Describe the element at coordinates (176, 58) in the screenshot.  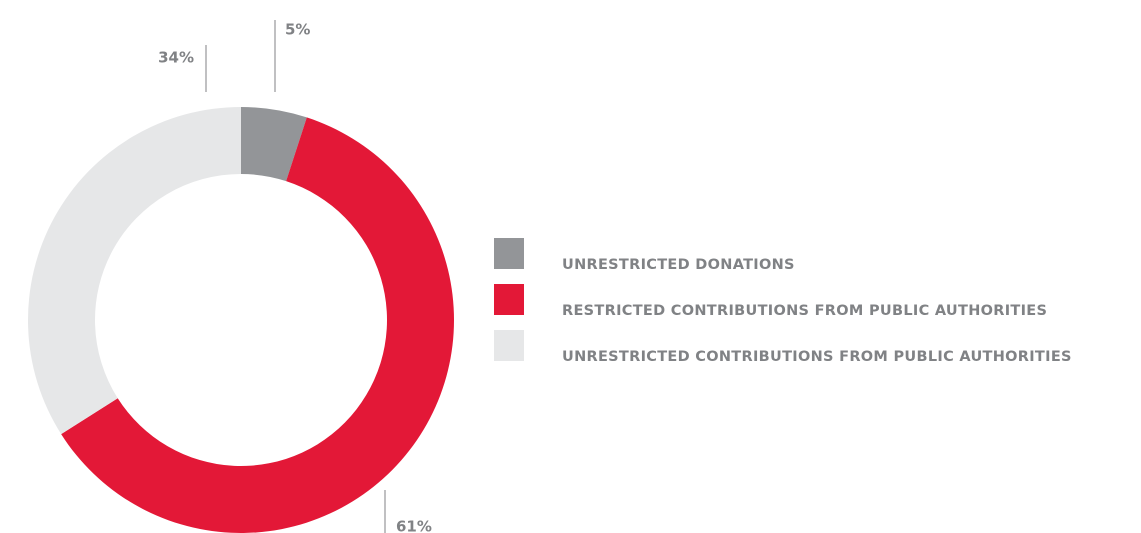
I see `value-label: 34%` at that location.